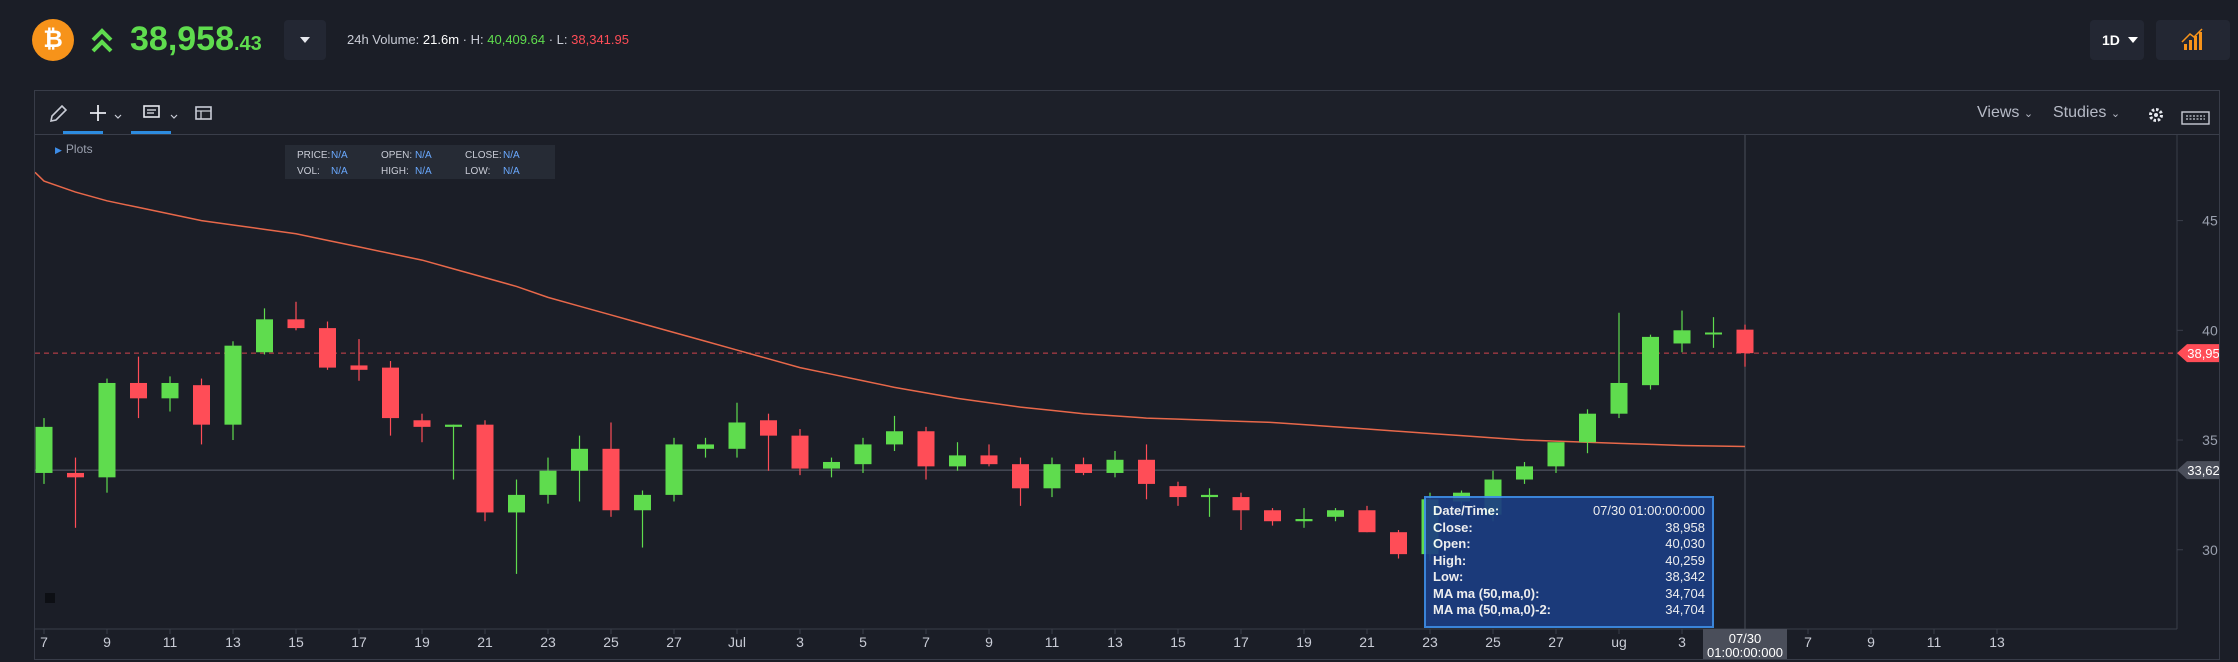 The image size is (2238, 662). Describe the element at coordinates (58, 150) in the screenshot. I see `triangle-right-icon: ▶` at that location.